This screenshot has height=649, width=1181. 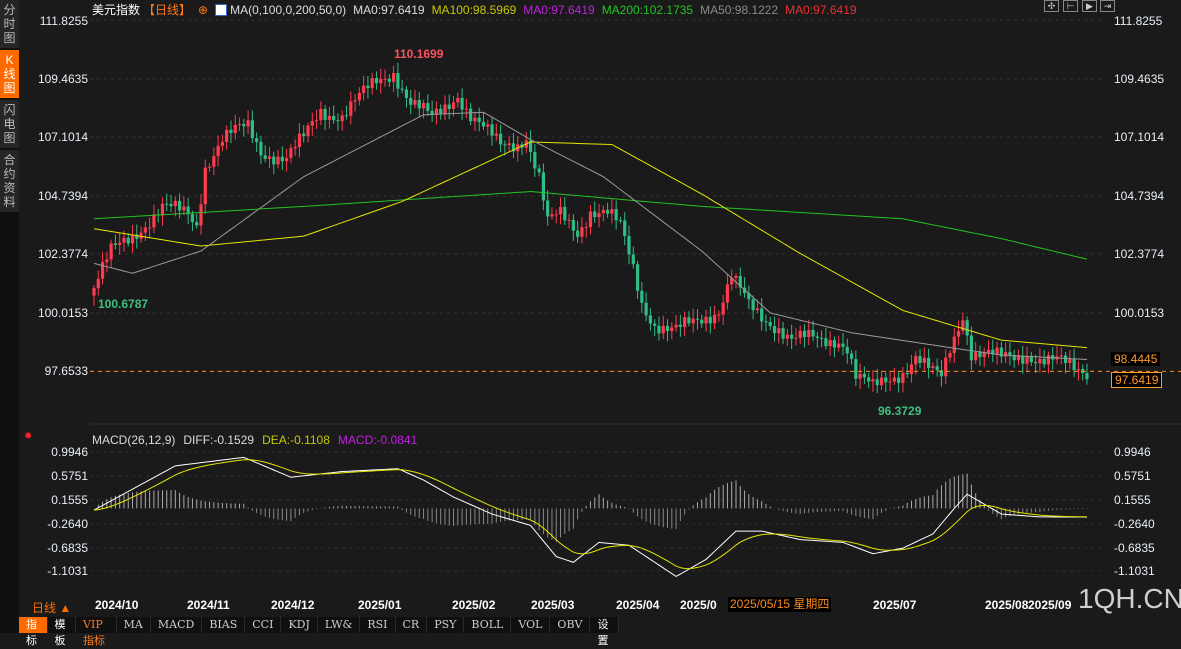 I want to click on toolbar-button: MA, so click(x=134, y=625).